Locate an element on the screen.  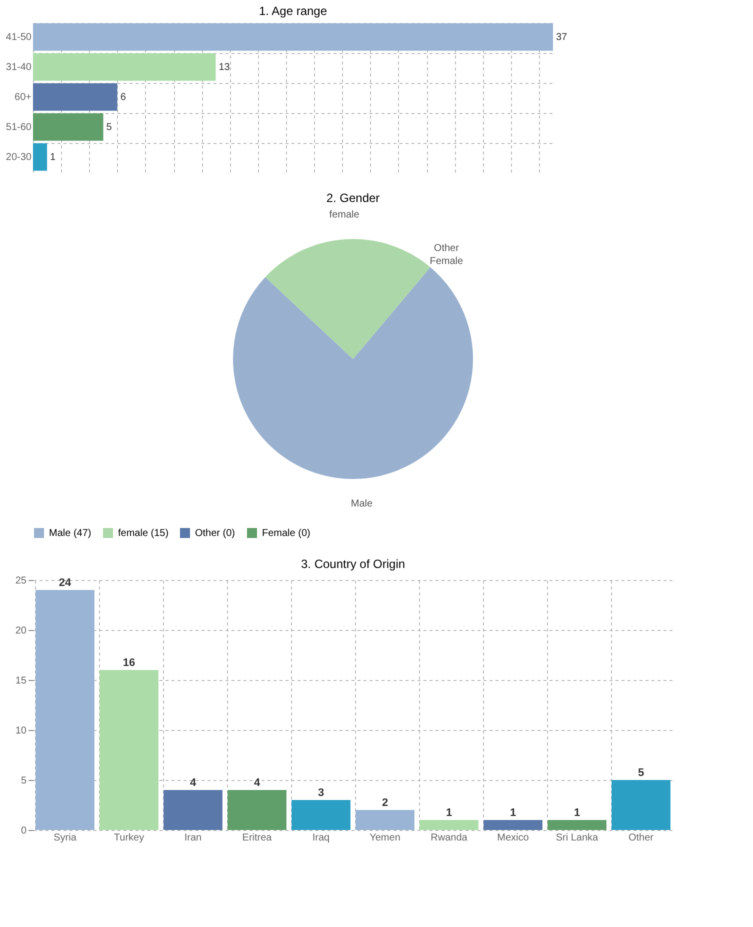
y-tick-label: 20-30 is located at coordinates (19, 157).